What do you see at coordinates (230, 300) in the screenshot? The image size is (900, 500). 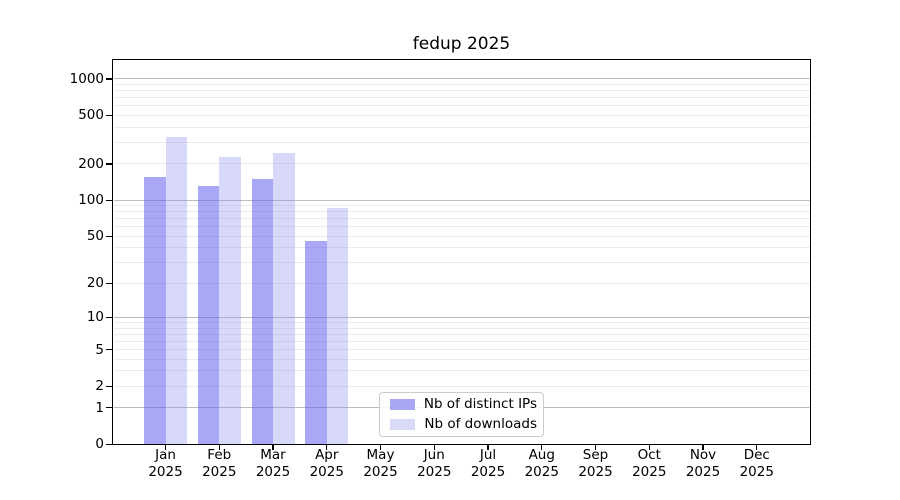 I see `bar-downloads-feb` at bounding box center [230, 300].